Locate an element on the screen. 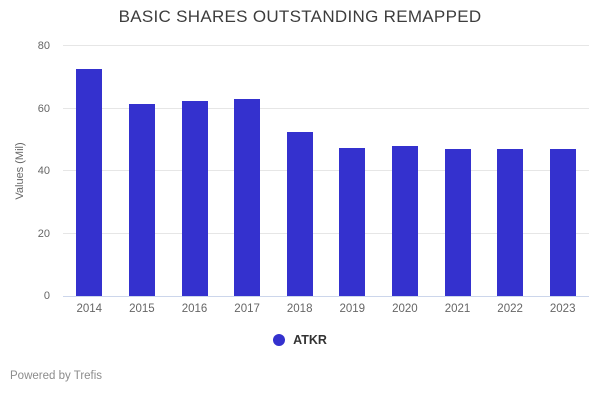  x-tick-label: 2017 is located at coordinates (247, 309).